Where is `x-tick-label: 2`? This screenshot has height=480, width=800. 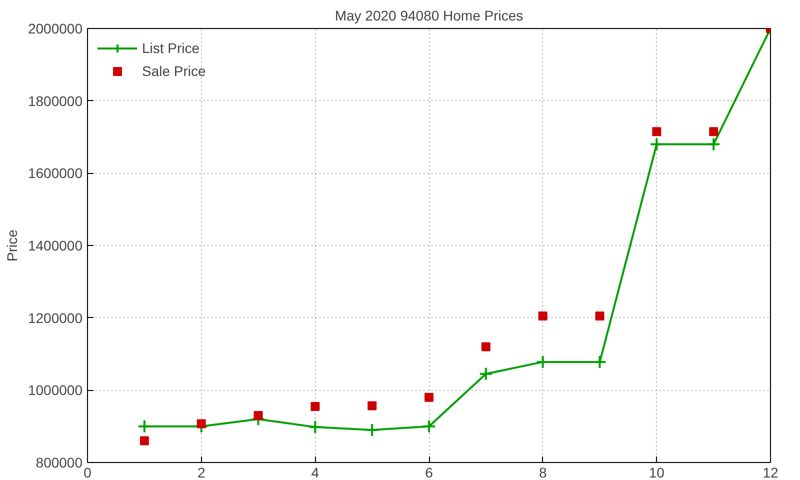
x-tick-label: 2 is located at coordinates (201, 472).